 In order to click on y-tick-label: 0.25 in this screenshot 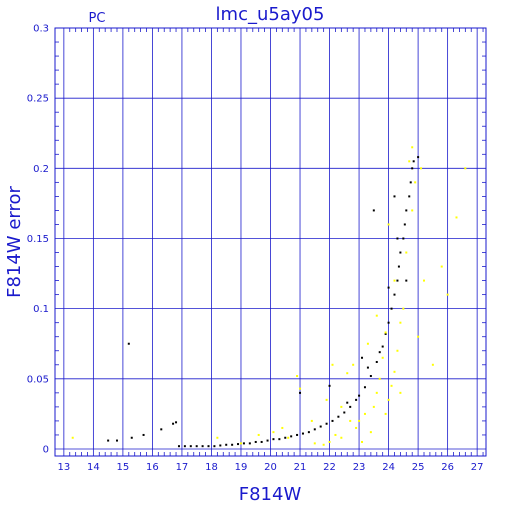, I will do `click(38, 99)`.